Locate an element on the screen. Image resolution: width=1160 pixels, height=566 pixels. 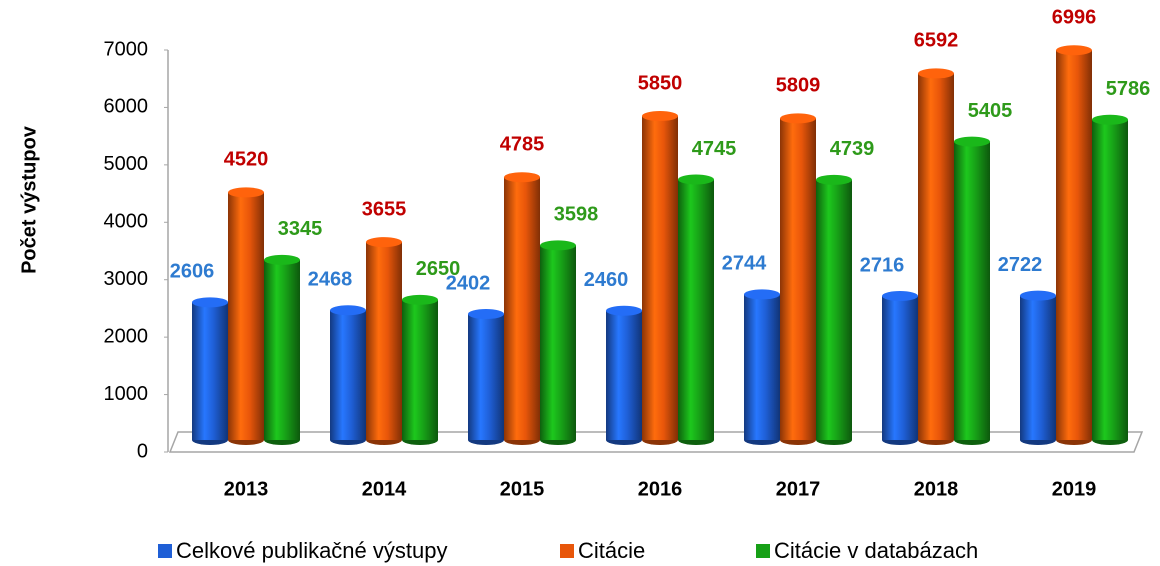
x-tick-label: 2015 is located at coordinates (522, 489).